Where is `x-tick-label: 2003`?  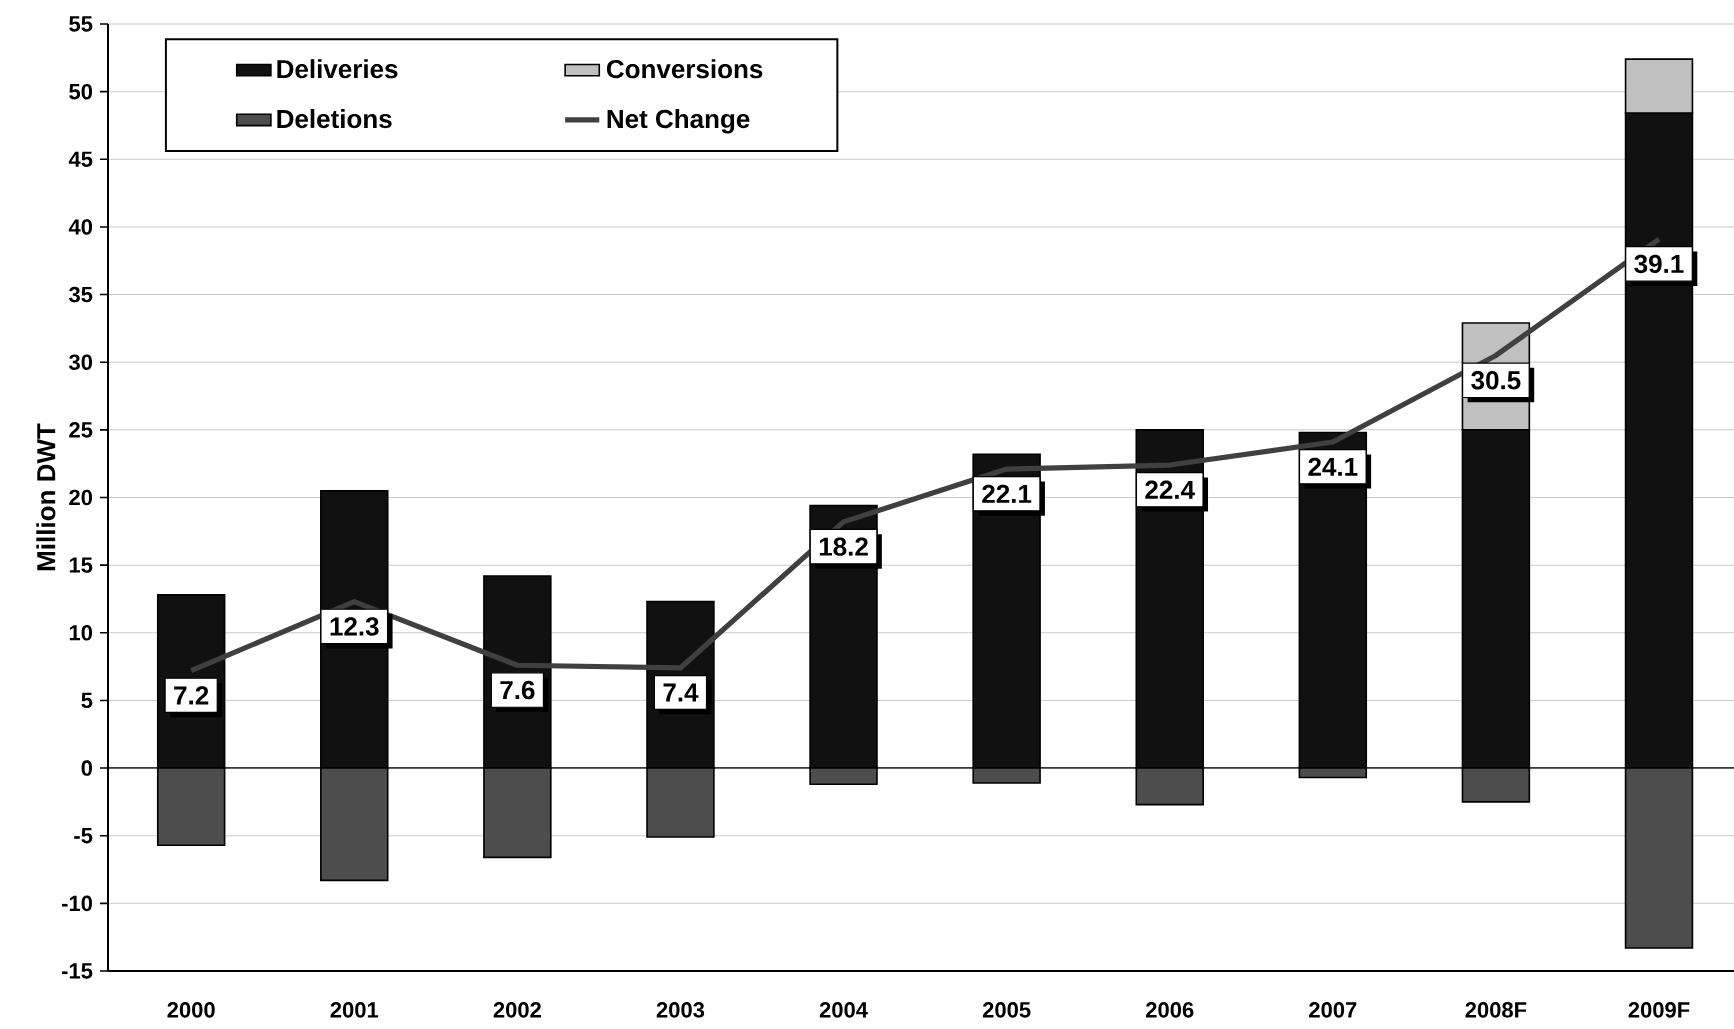
x-tick-label: 2003 is located at coordinates (680, 1010).